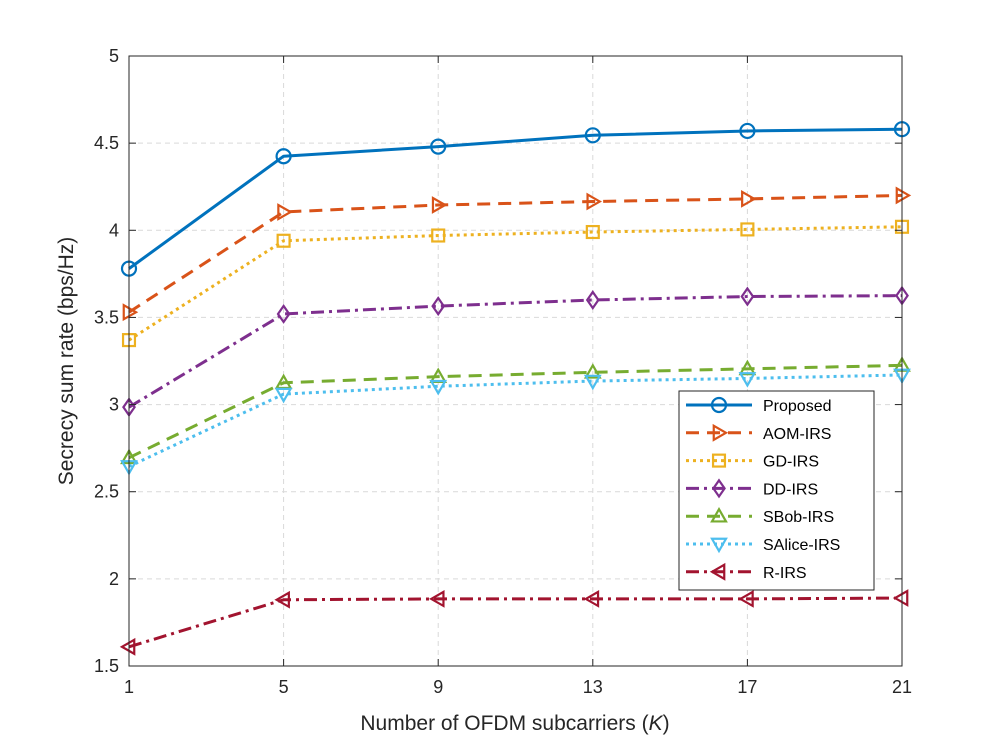 This screenshot has height=747, width=996. Describe the element at coordinates (114, 56) in the screenshot. I see `y-tick-label: 5` at that location.